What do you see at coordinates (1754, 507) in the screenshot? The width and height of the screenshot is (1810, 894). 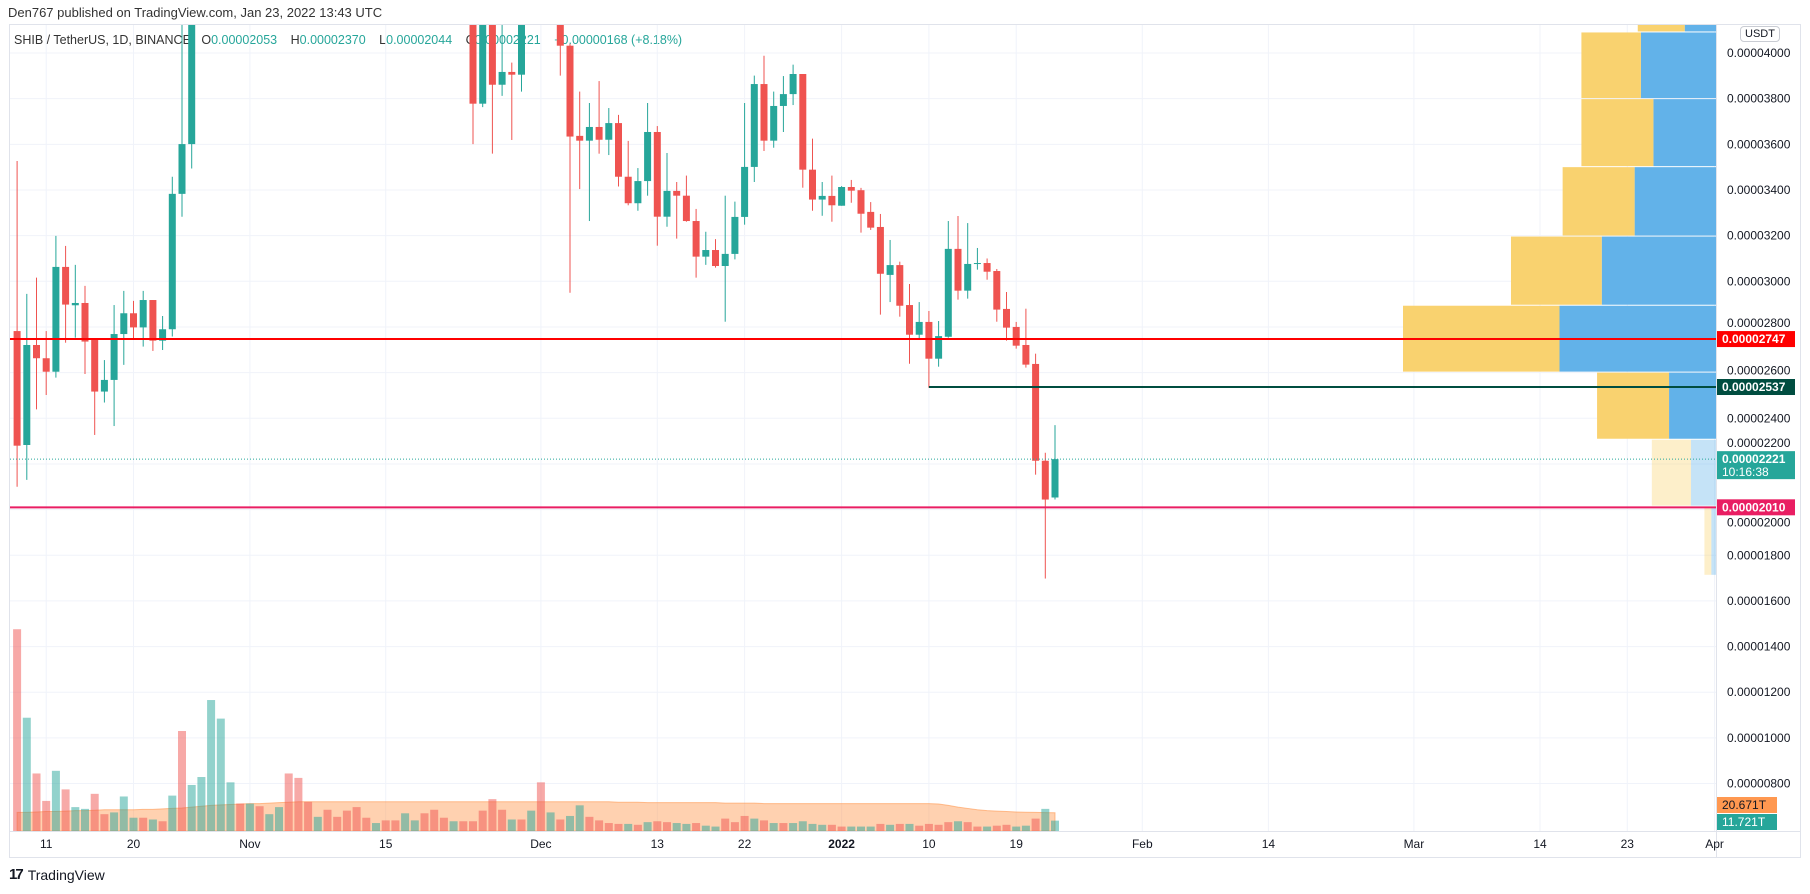 I see `support-line-low-tag-label: 0.00002010` at bounding box center [1754, 507].